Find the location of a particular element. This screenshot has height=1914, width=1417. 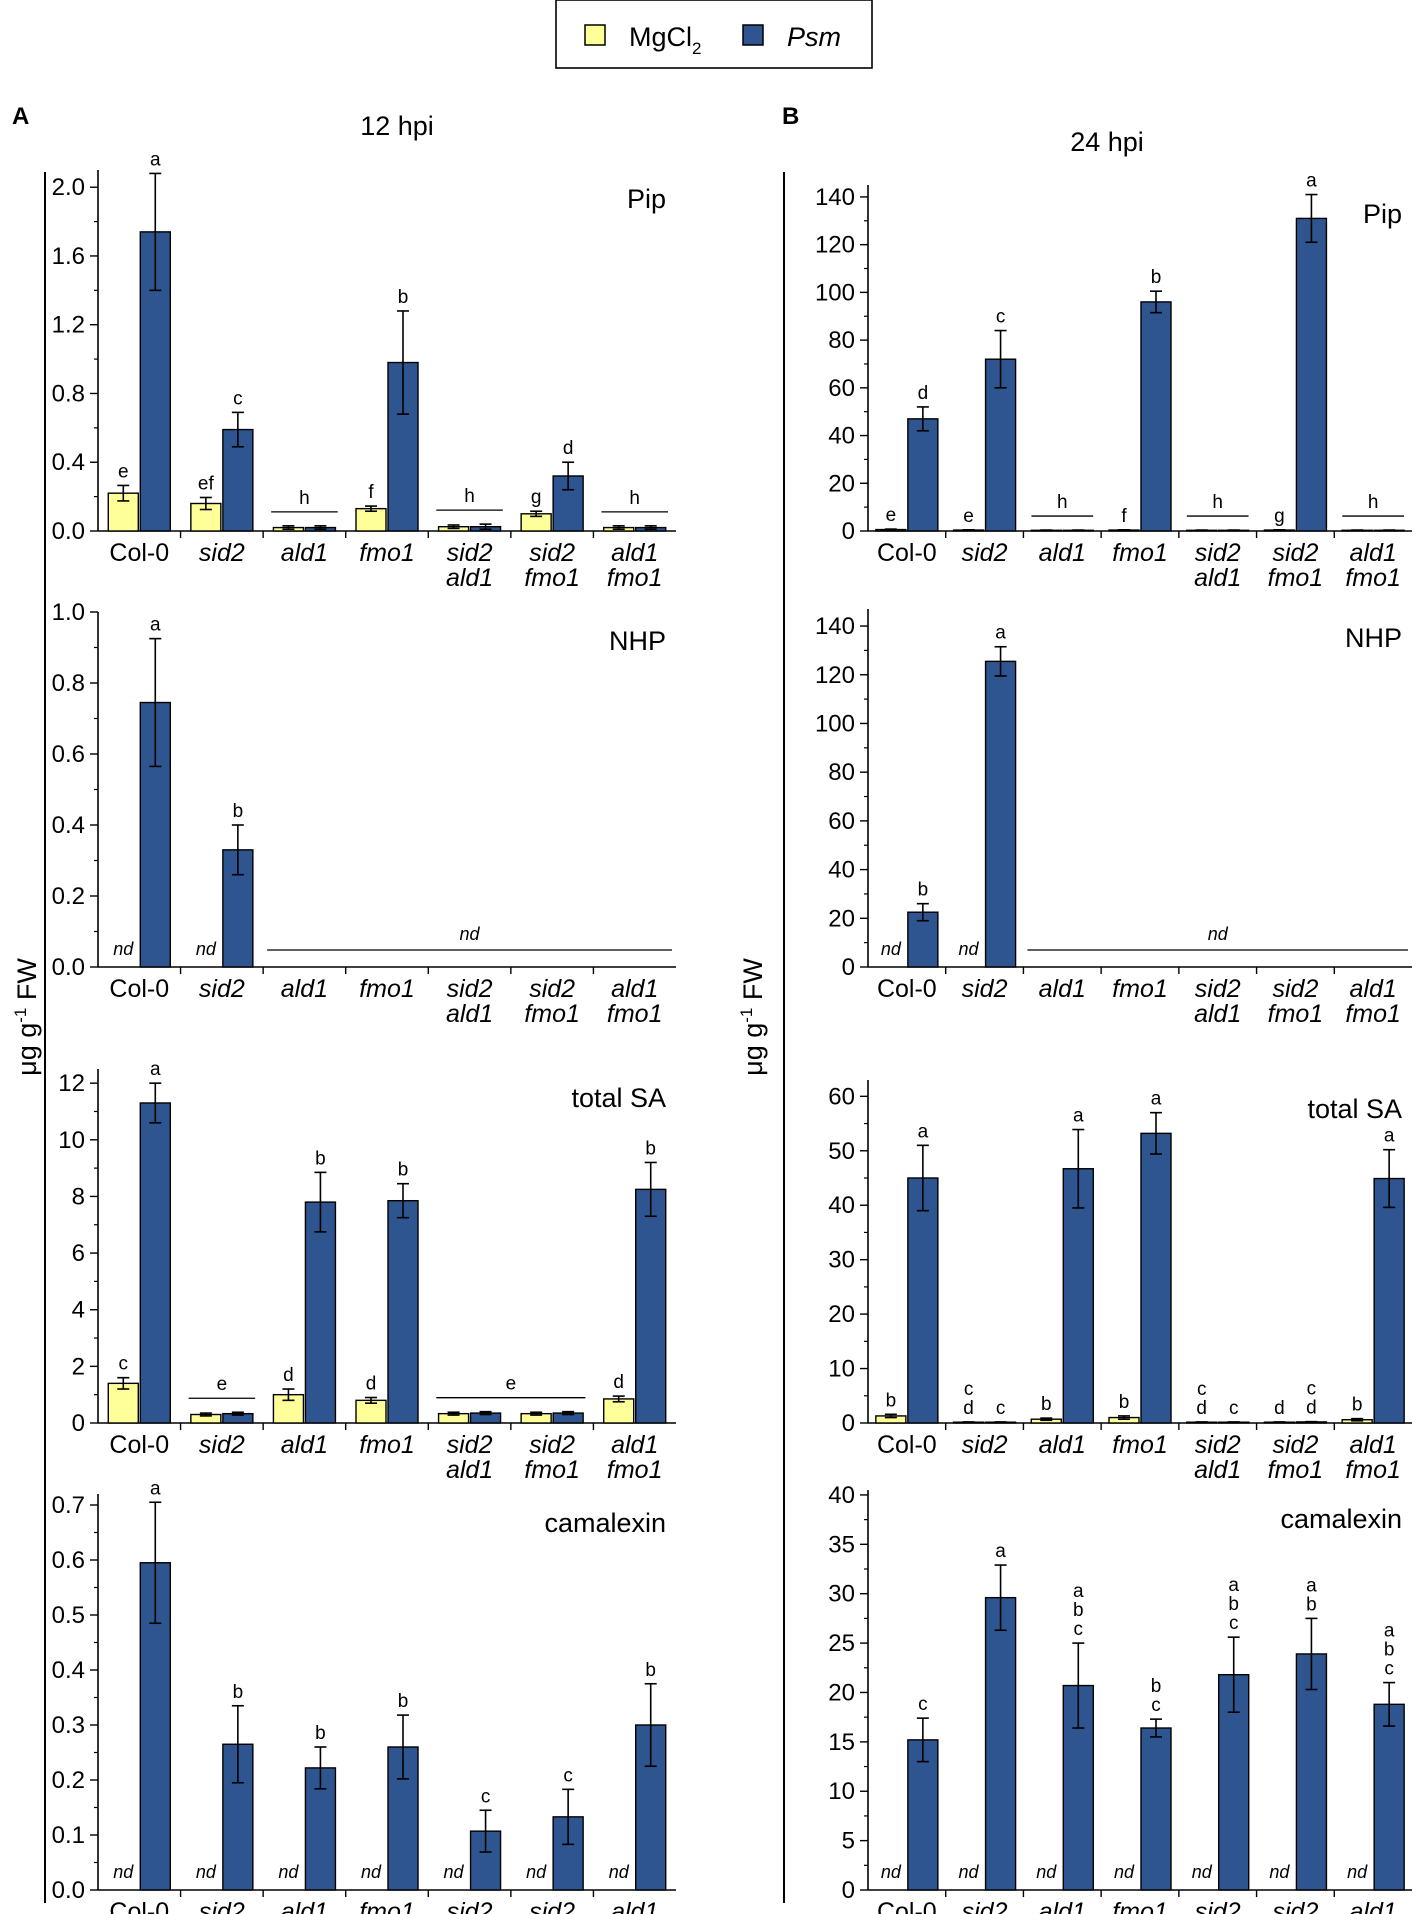

y-tick-label: 40 is located at coordinates (841, 1205).